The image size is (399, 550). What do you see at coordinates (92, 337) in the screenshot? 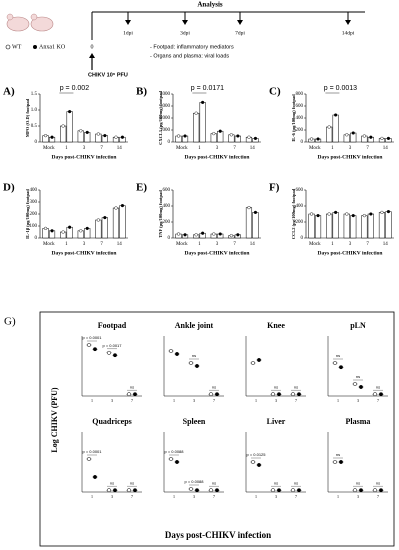
I see `annotation: p = 0.0001` at bounding box center [92, 337].